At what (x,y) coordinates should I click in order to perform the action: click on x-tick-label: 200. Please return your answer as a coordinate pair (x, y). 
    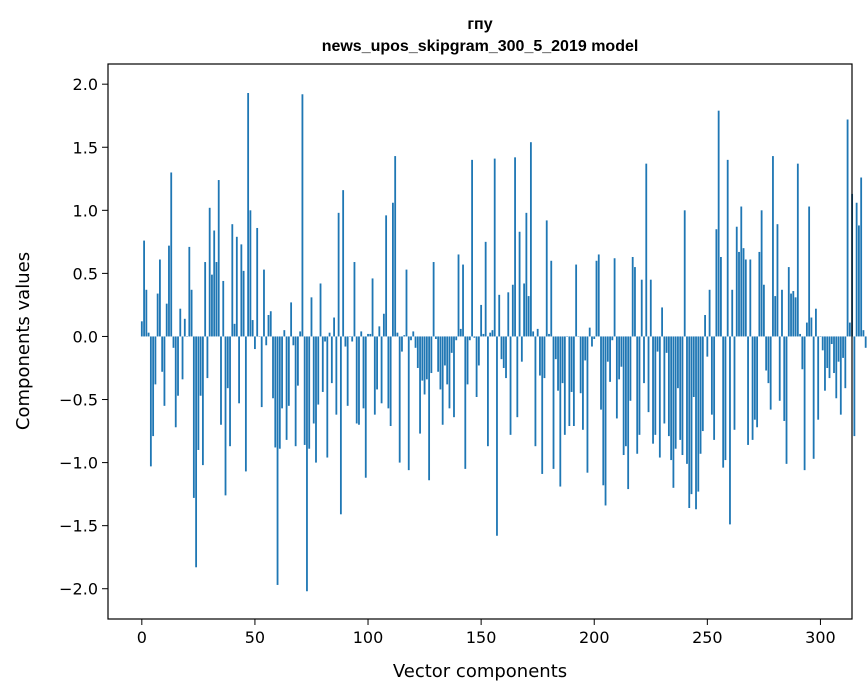
    Looking at the image, I should click on (594, 637).